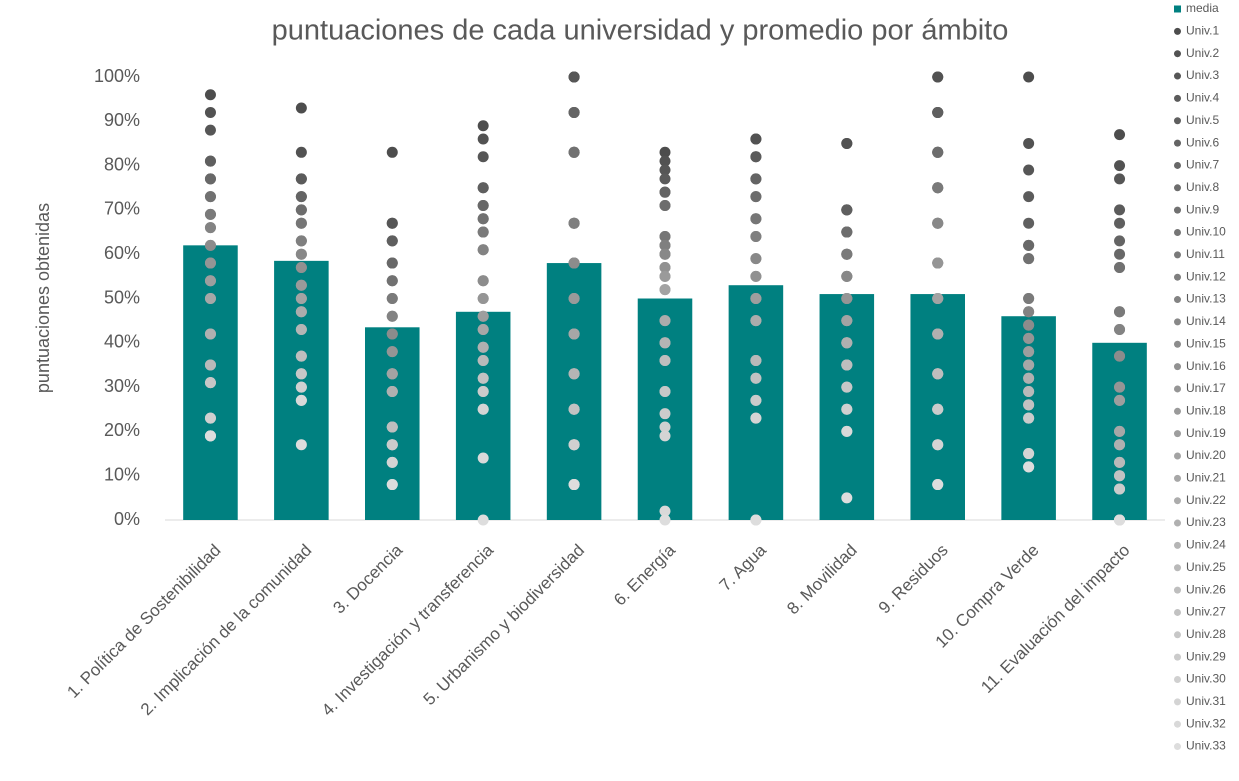  I want to click on legend-label: Univ.11, so click(1205, 254).